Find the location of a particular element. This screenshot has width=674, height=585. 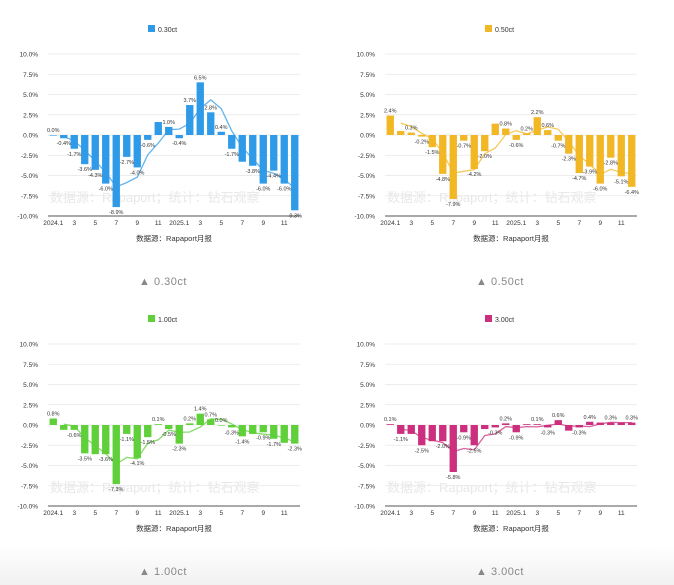

data-label: -3.6% is located at coordinates (106, 460).